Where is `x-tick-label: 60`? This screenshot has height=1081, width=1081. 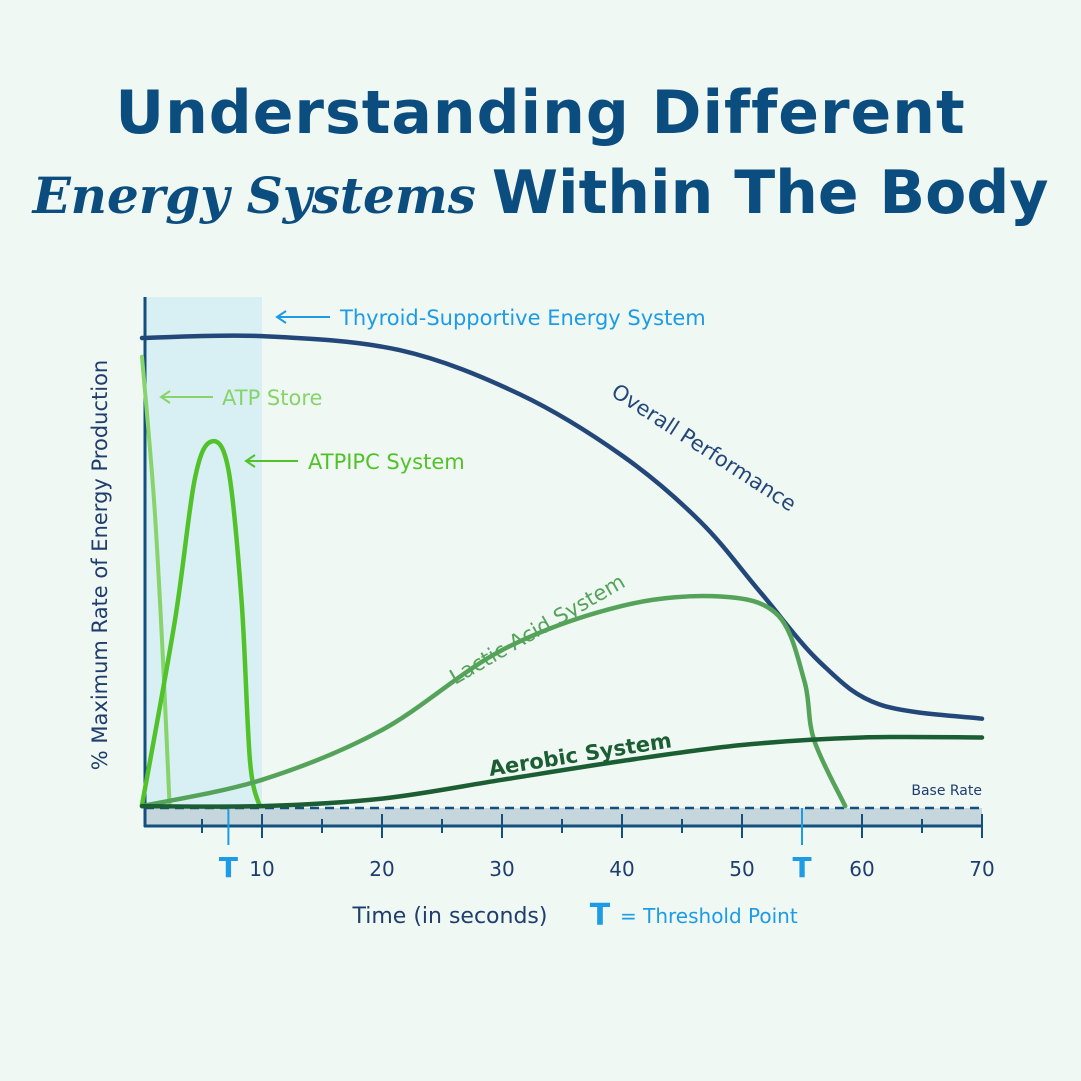 x-tick-label: 60 is located at coordinates (861, 869).